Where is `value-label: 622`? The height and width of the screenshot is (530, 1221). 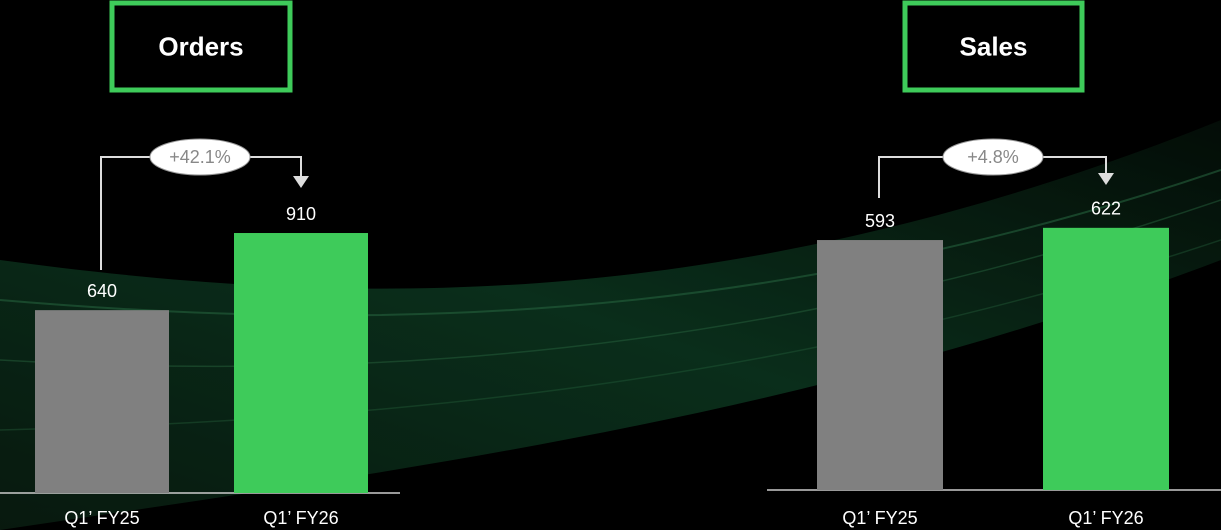 value-label: 622 is located at coordinates (1106, 209).